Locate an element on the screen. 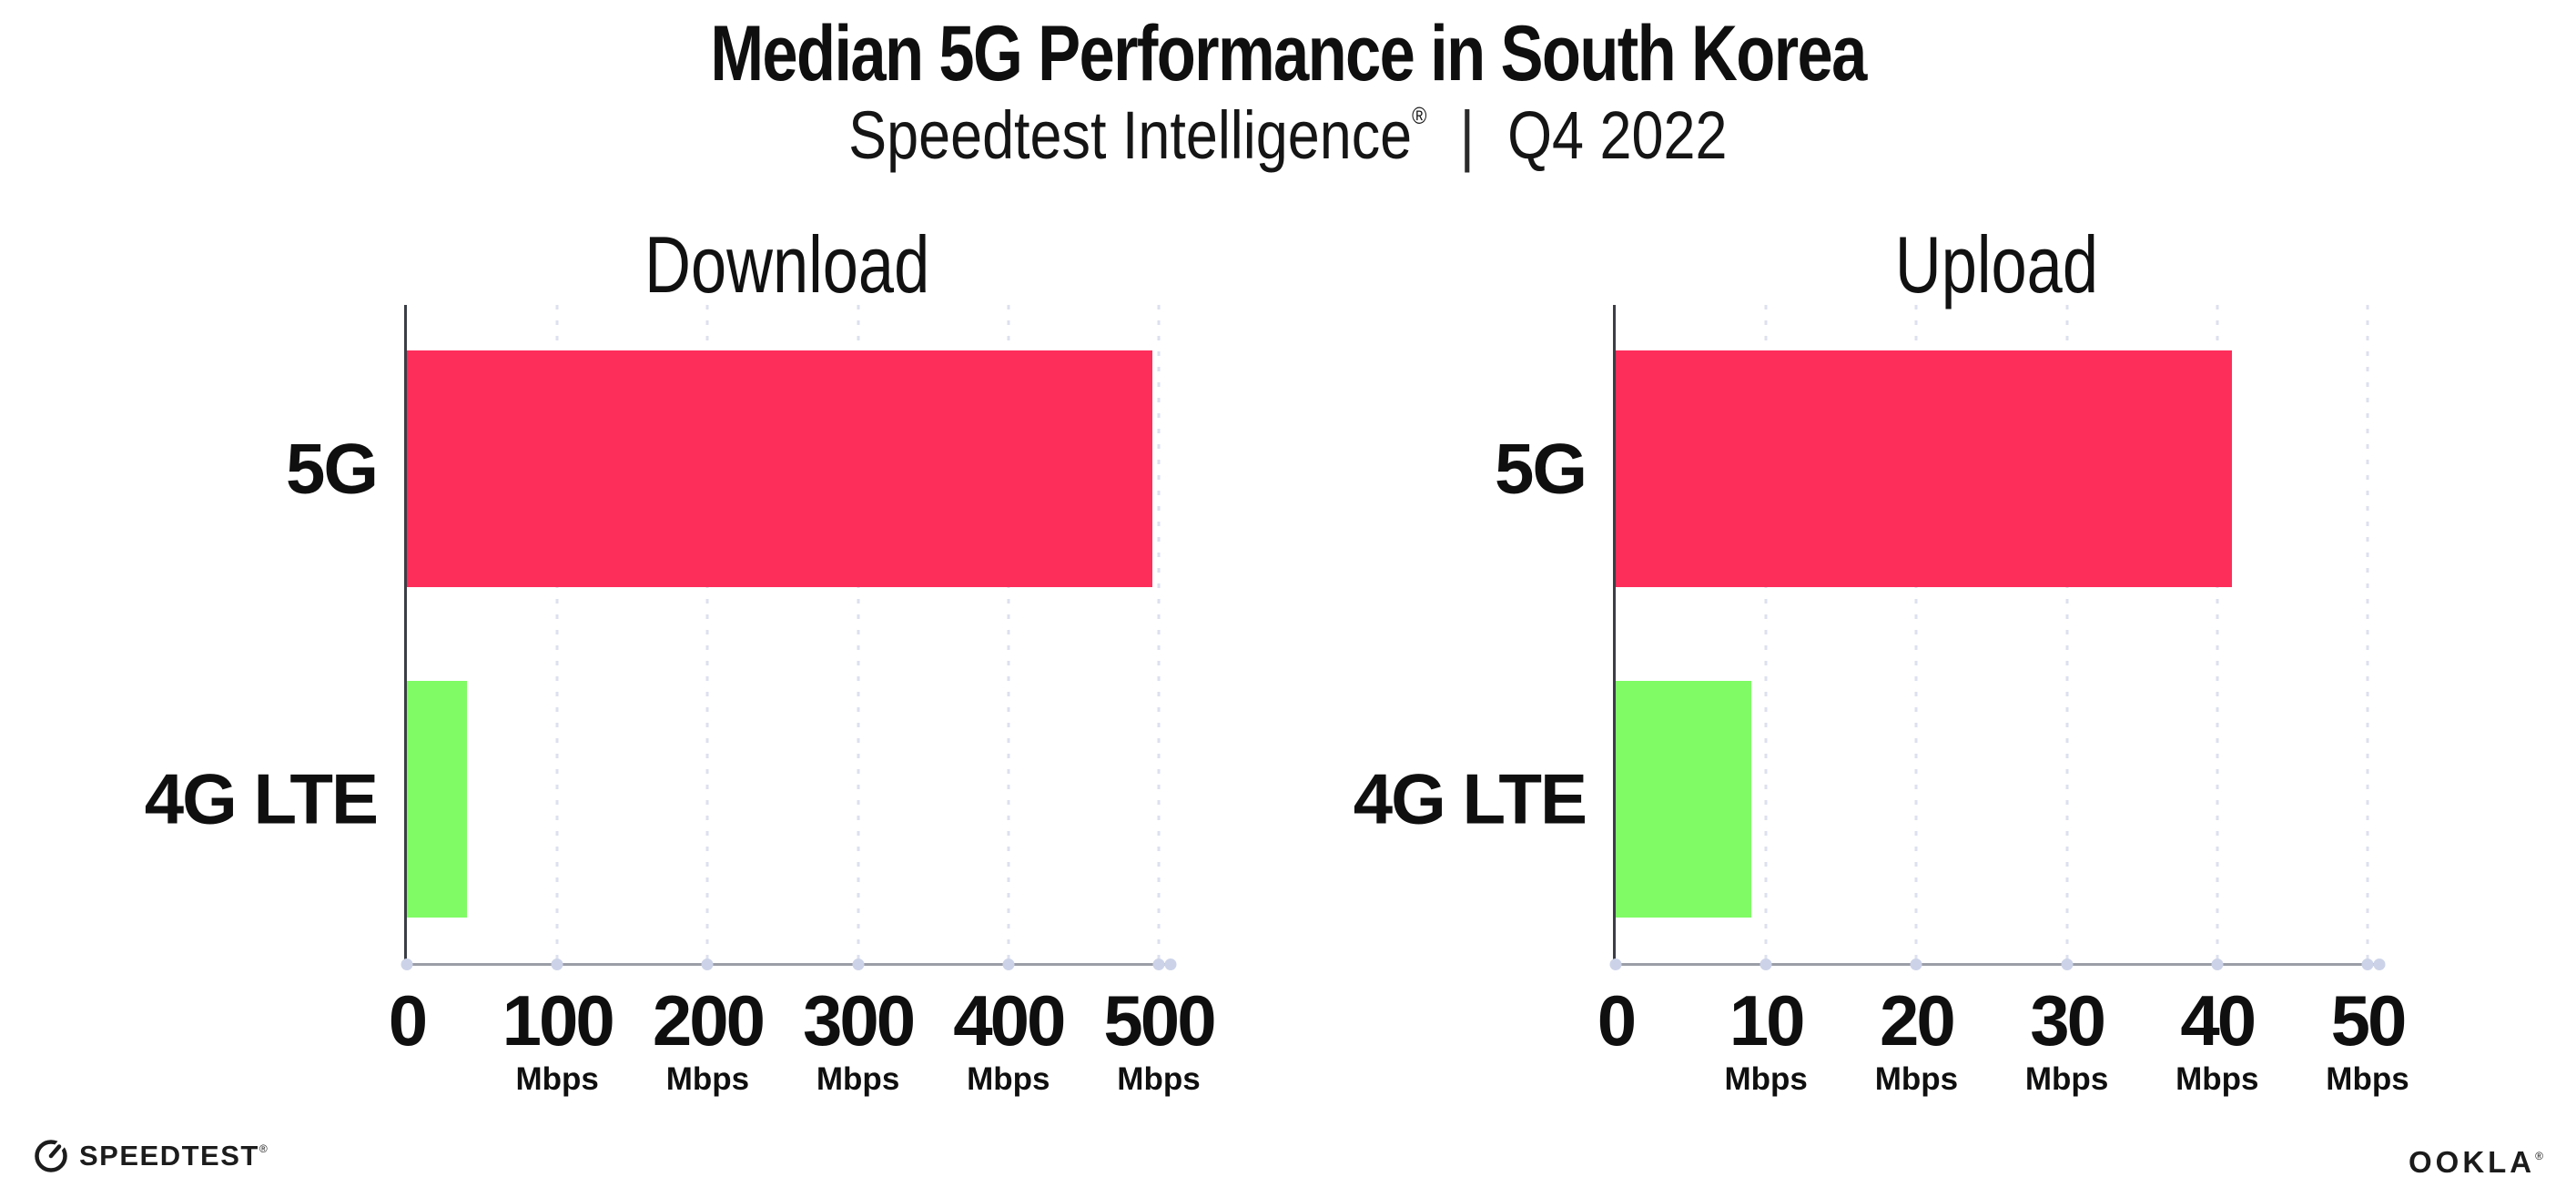 The image size is (2576, 1197). x-tick-label-20: 20 Mbps is located at coordinates (1917, 1040).